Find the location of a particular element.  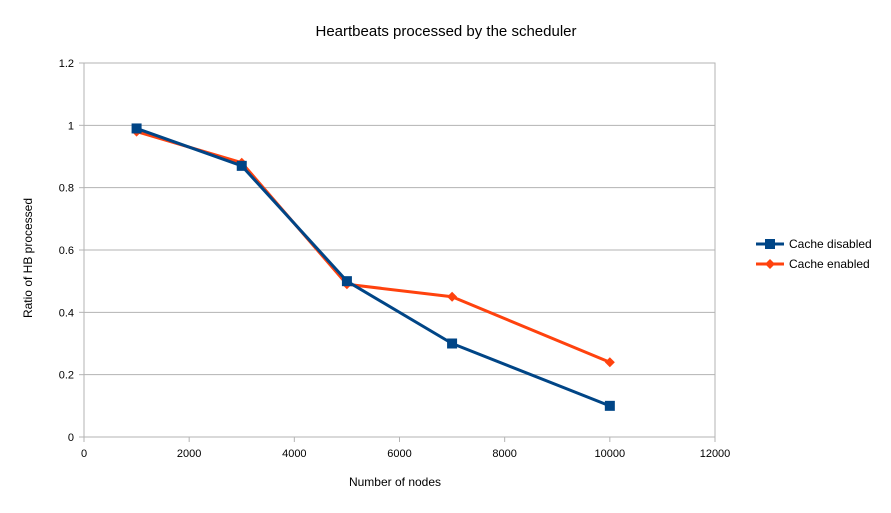

y-tick-label: 0.2 is located at coordinates (66, 376).